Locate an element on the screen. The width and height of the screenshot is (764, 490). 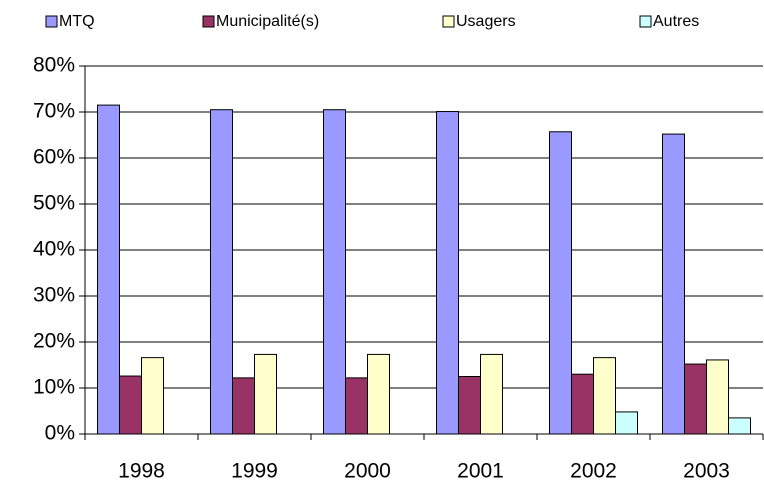
x-tick-label: 2000 is located at coordinates (367, 471).